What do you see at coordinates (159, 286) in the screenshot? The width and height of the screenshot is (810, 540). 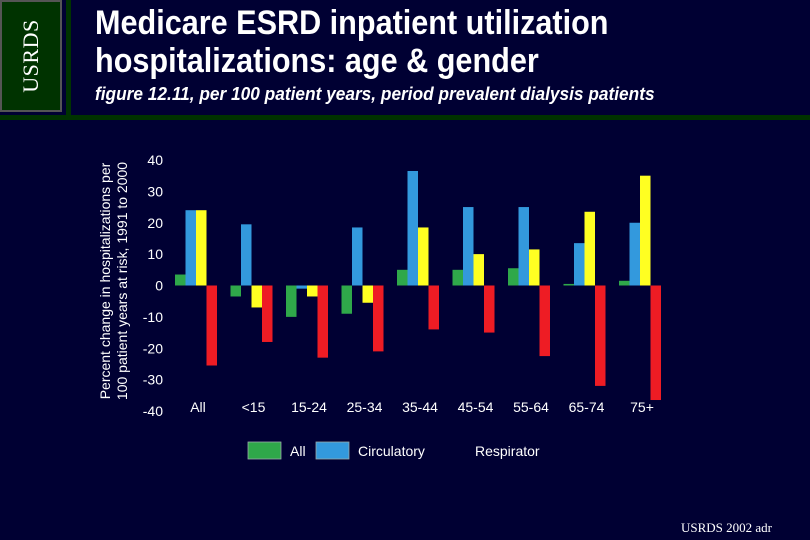 I see `y-tick-label: 0` at bounding box center [159, 286].